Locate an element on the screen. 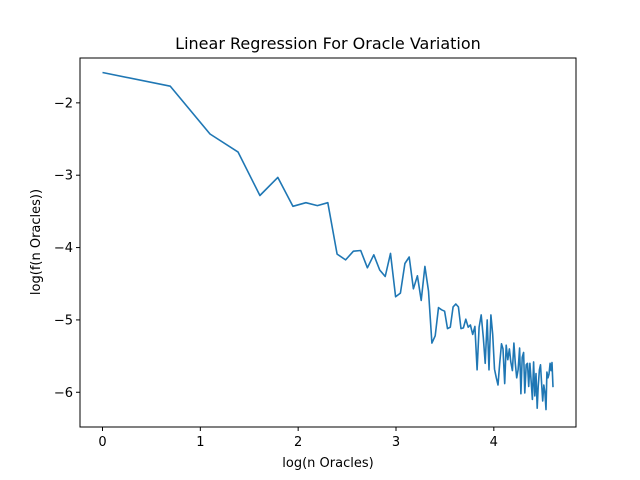  x-tick-label: 2 is located at coordinates (298, 442).